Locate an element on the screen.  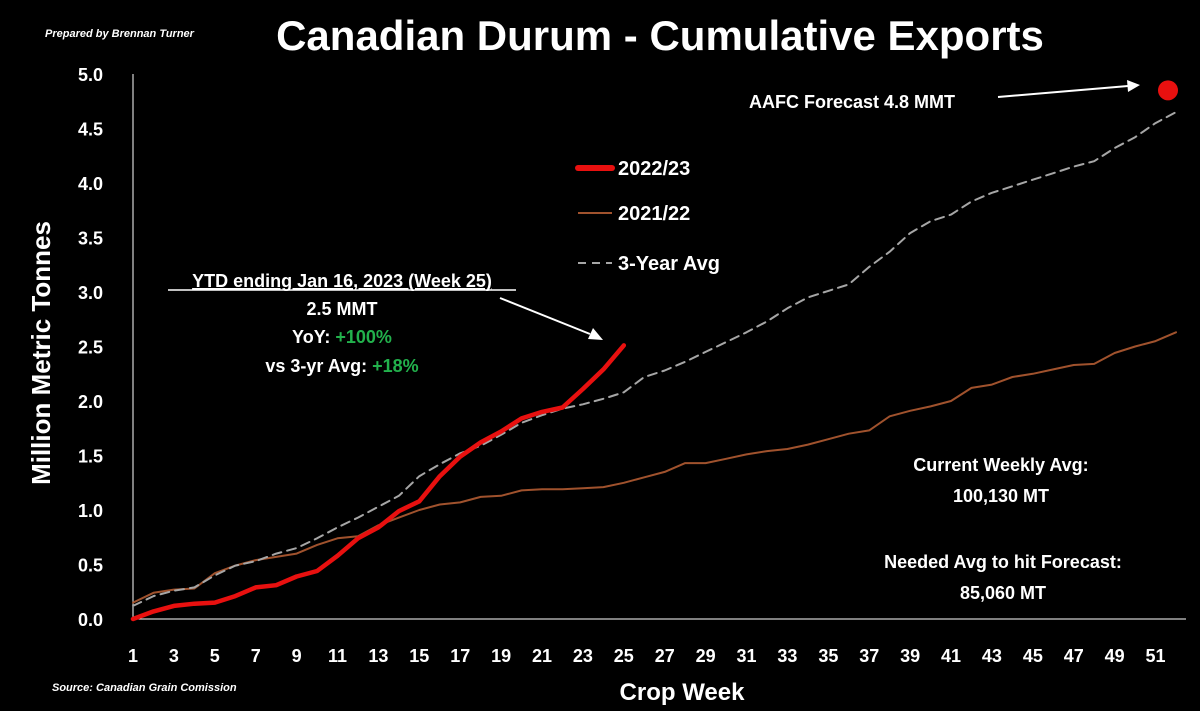
x-tick-label: 43 is located at coordinates (992, 656).